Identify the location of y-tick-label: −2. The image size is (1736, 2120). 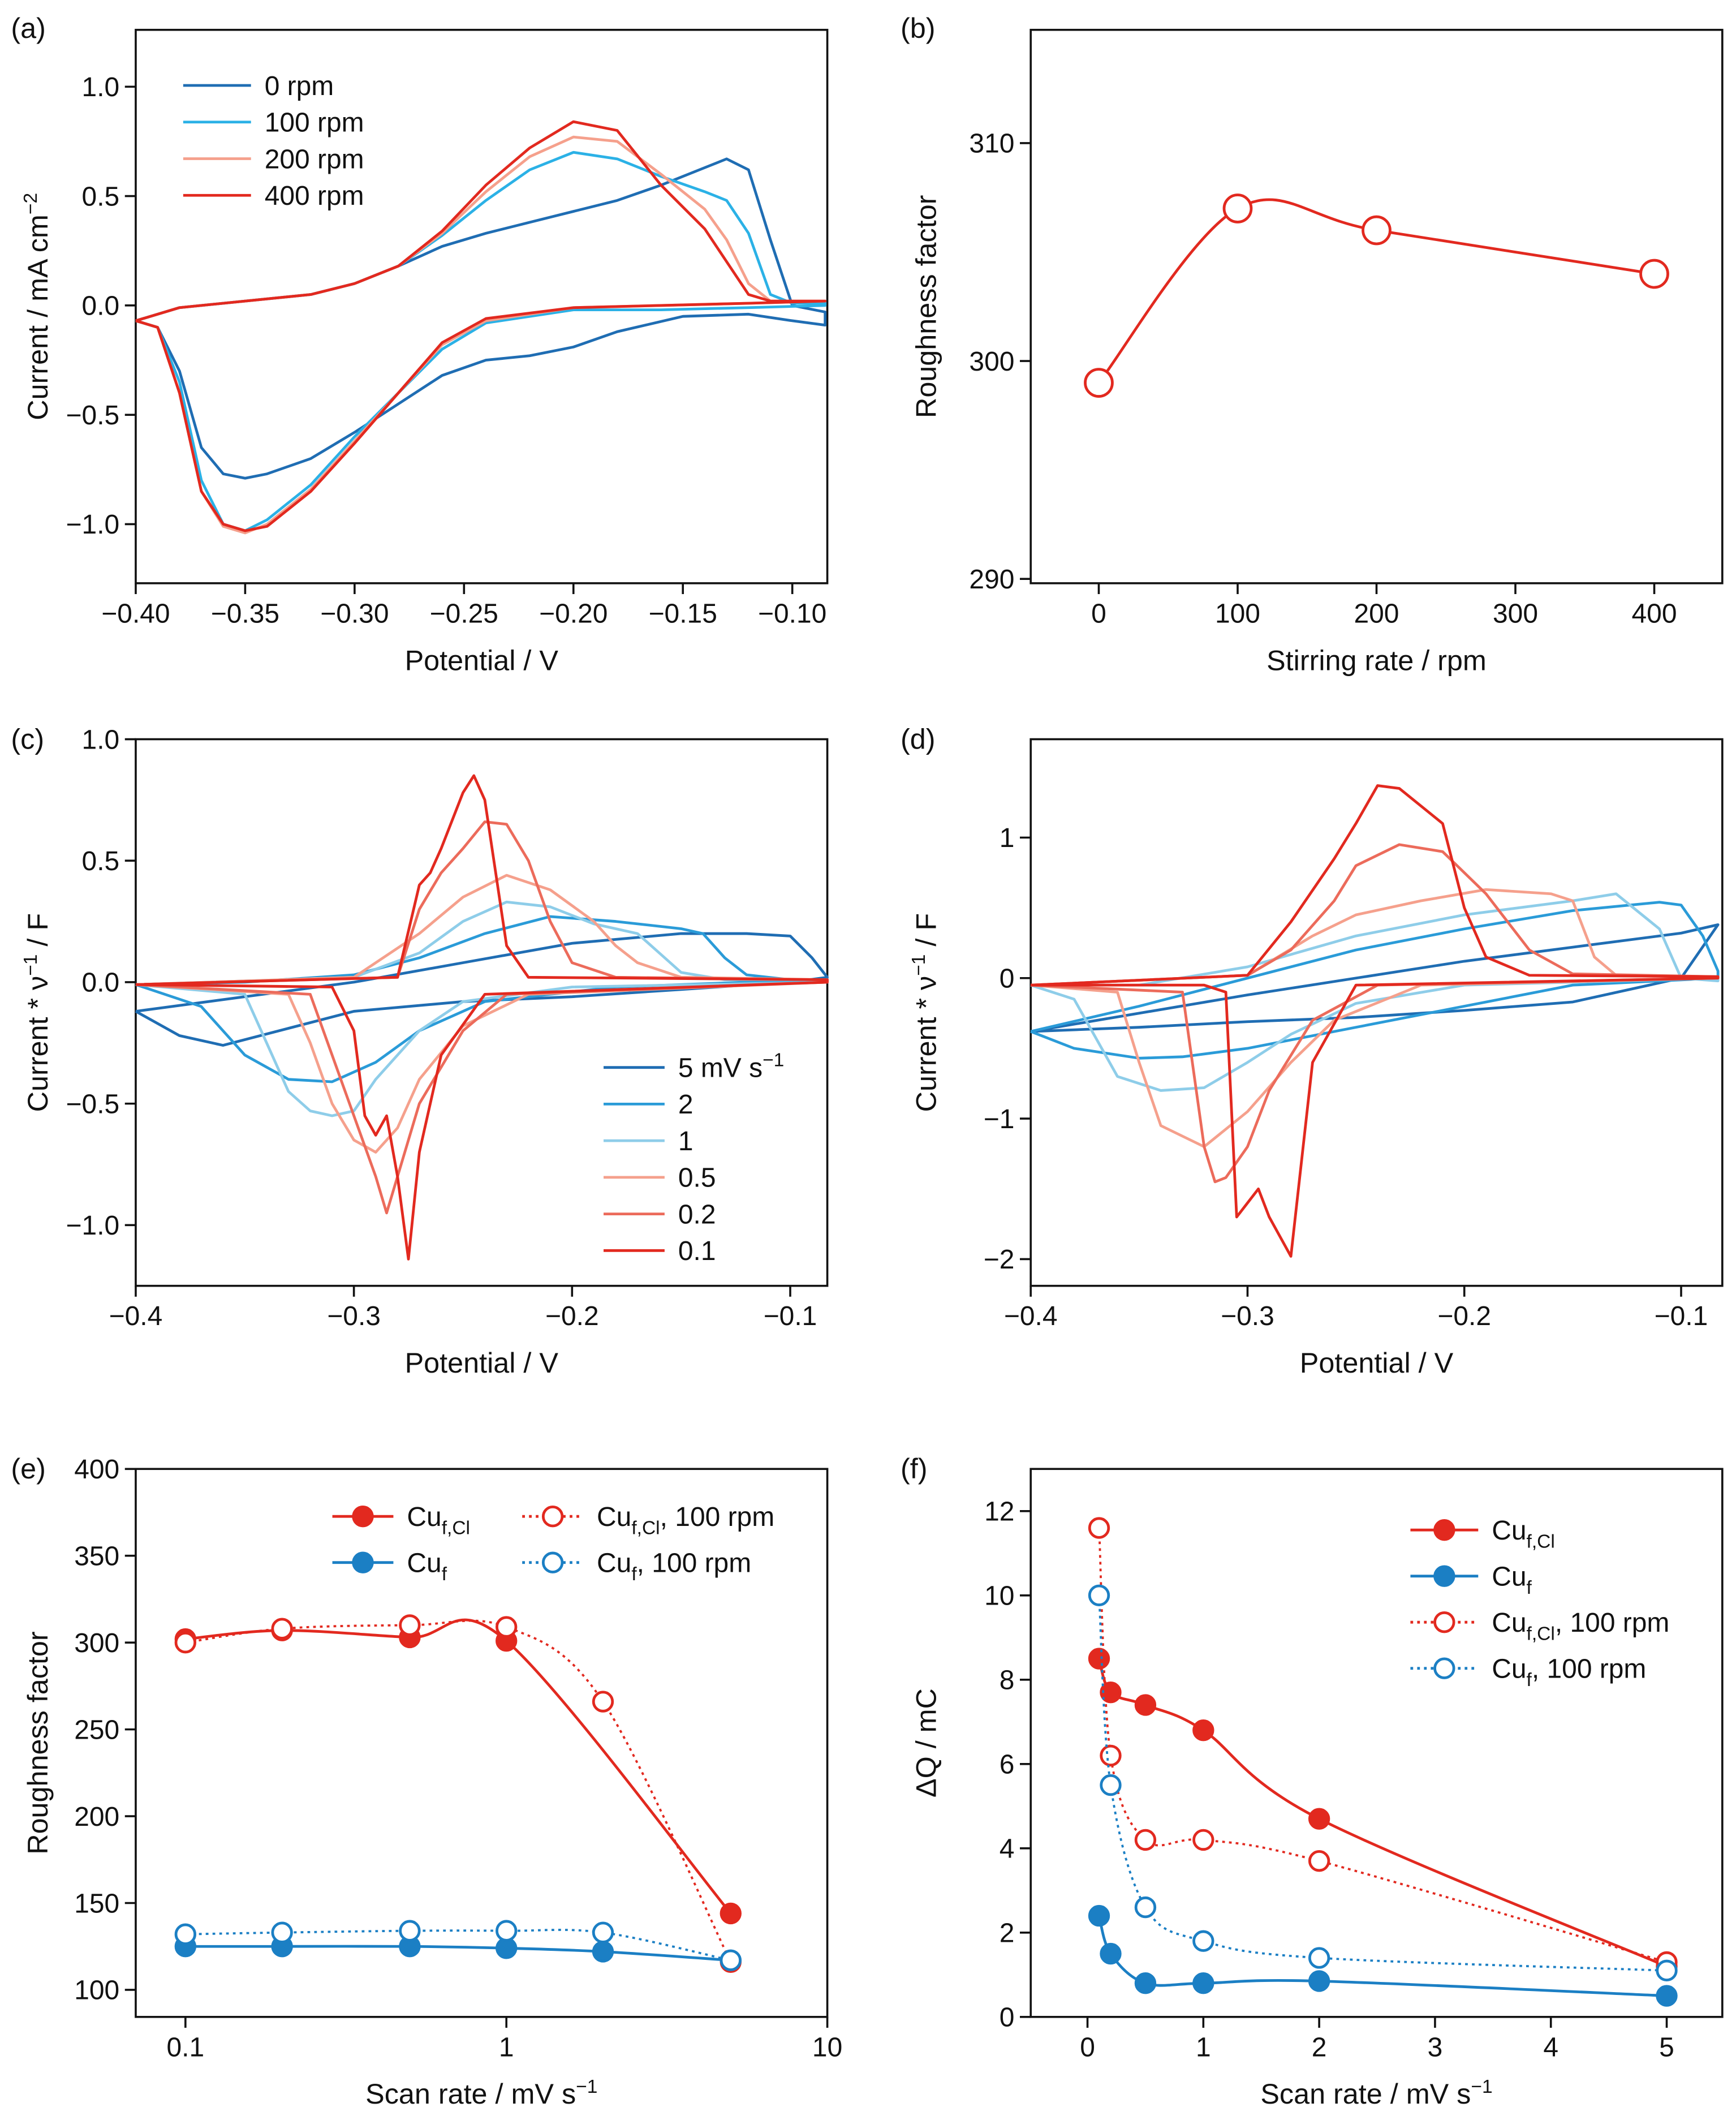
(999, 1260).